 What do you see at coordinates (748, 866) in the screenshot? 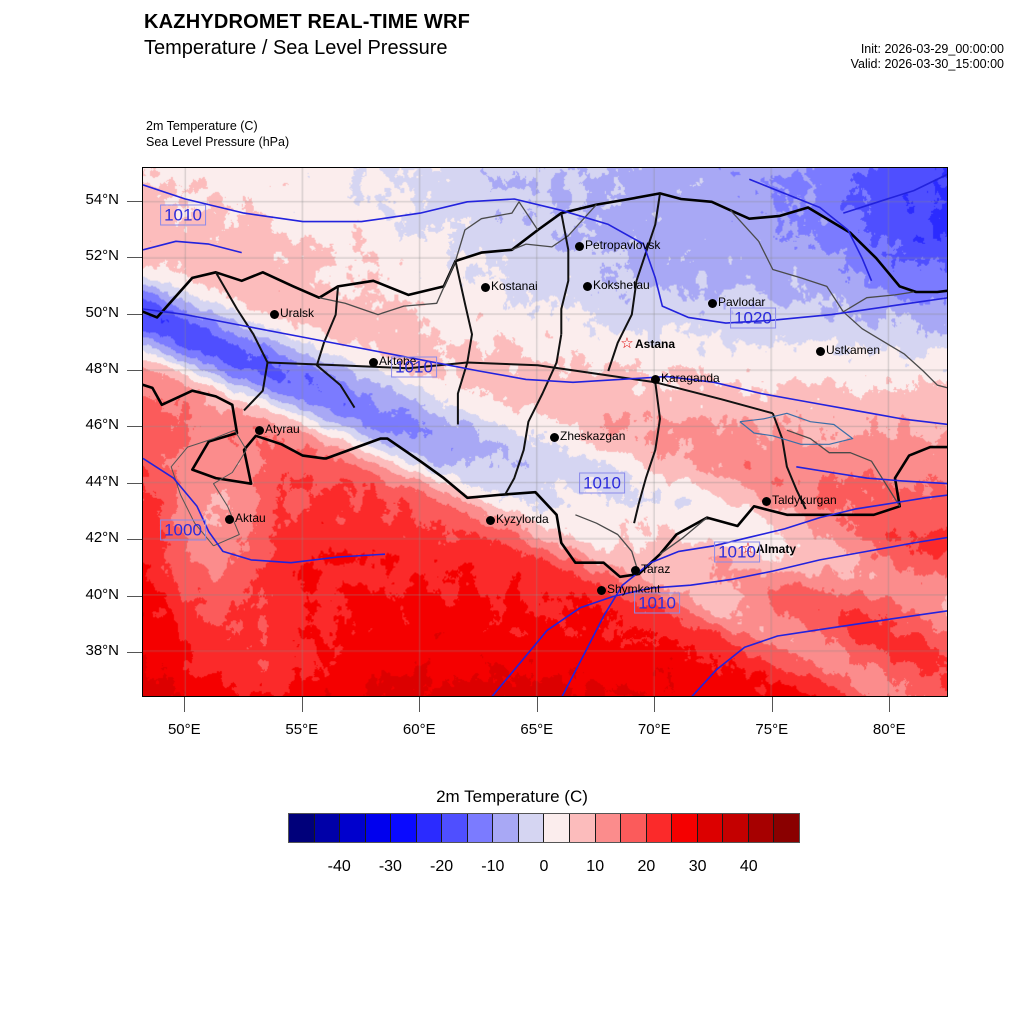
I see `colorbar-tick-label: 40` at bounding box center [748, 866].